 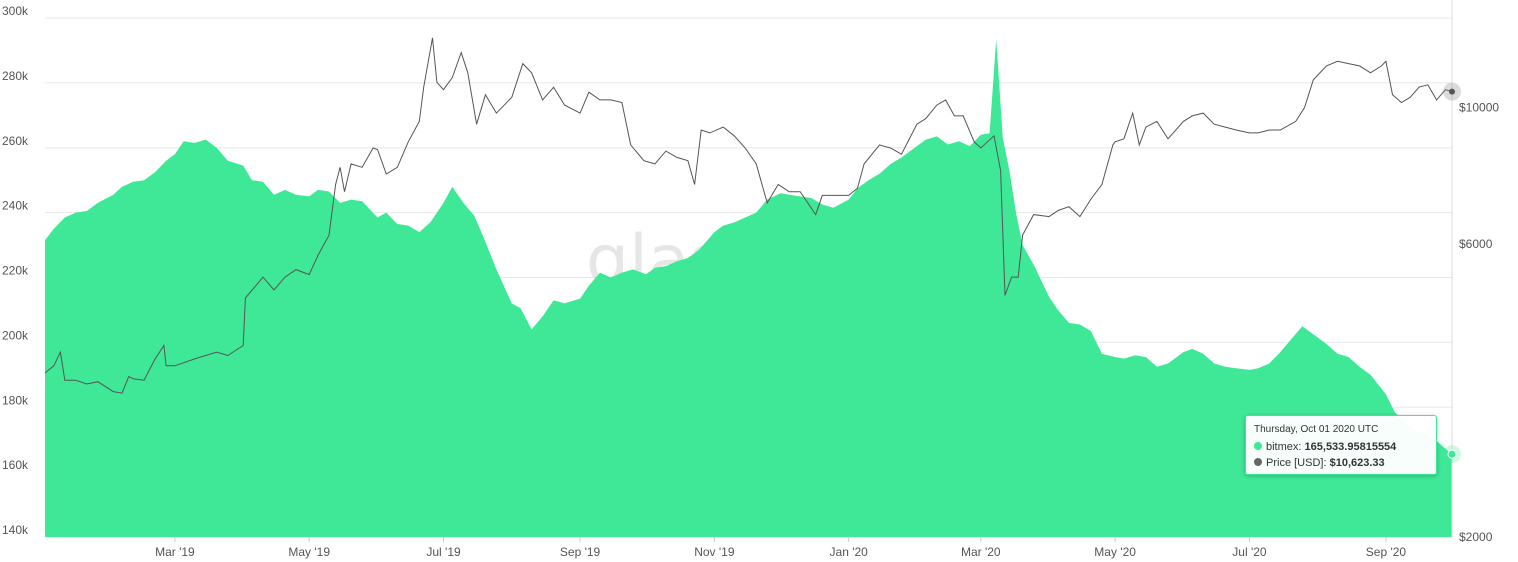 I want to click on bitmex-dot-icon, so click(x=1258, y=446).